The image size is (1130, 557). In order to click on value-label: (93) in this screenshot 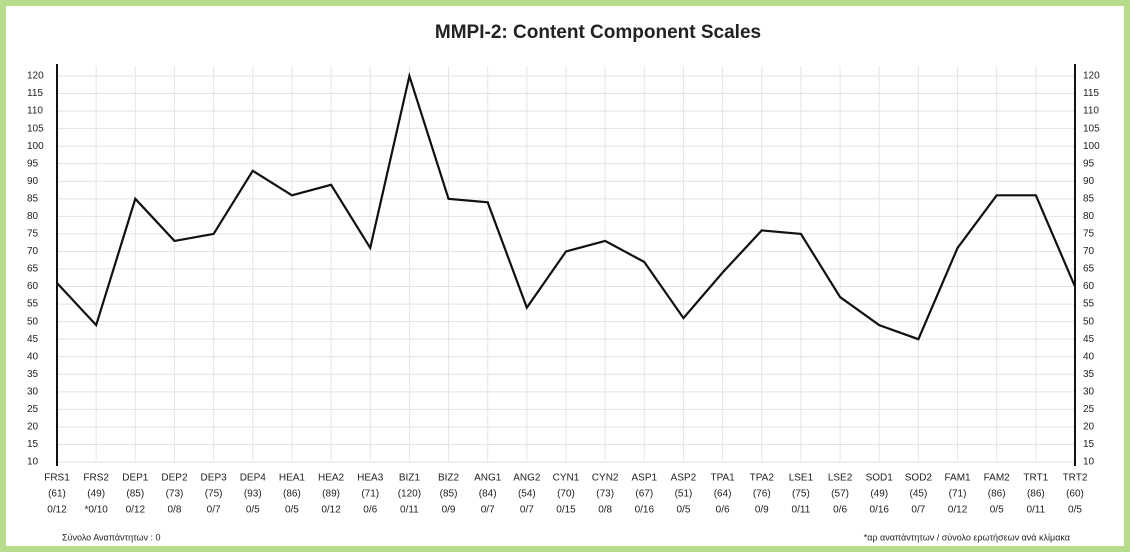, I will do `click(253, 494)`.